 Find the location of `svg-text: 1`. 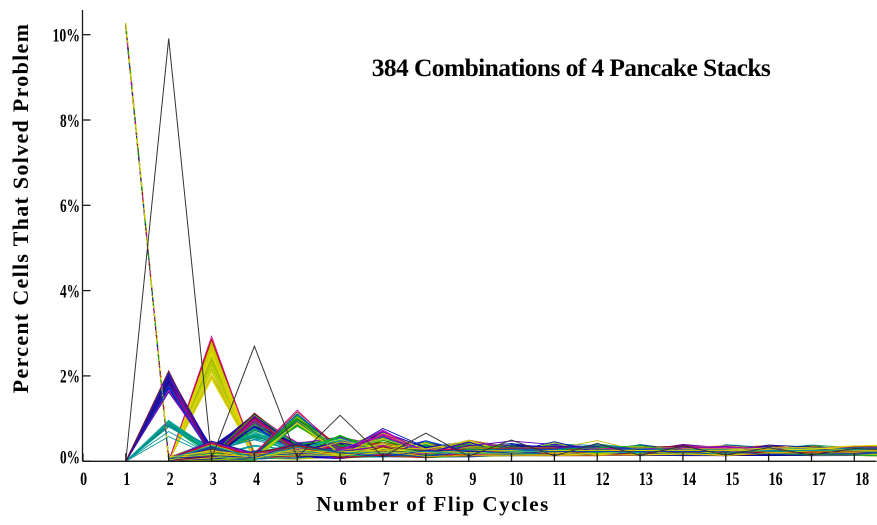

svg-text: 1 is located at coordinates (126, 480).